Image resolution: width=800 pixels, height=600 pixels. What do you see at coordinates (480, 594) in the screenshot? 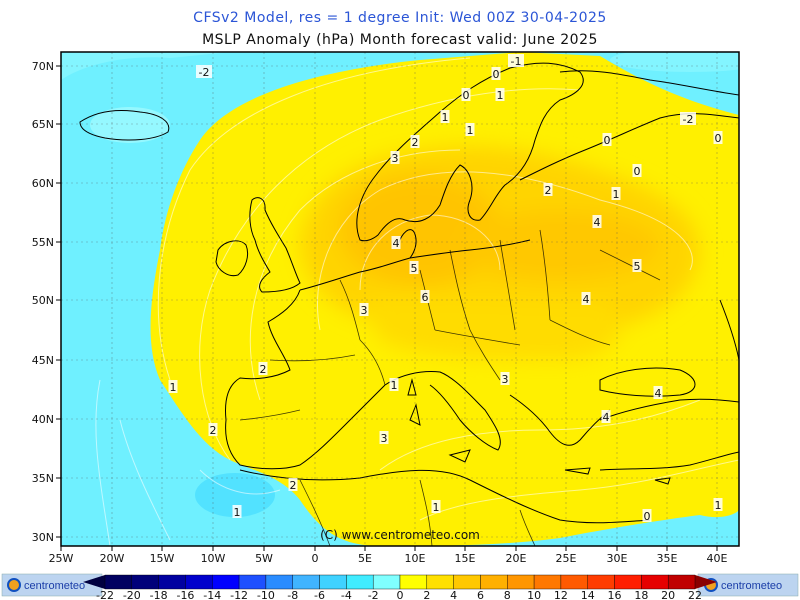
I see `colorbar-label: 6` at bounding box center [480, 594].